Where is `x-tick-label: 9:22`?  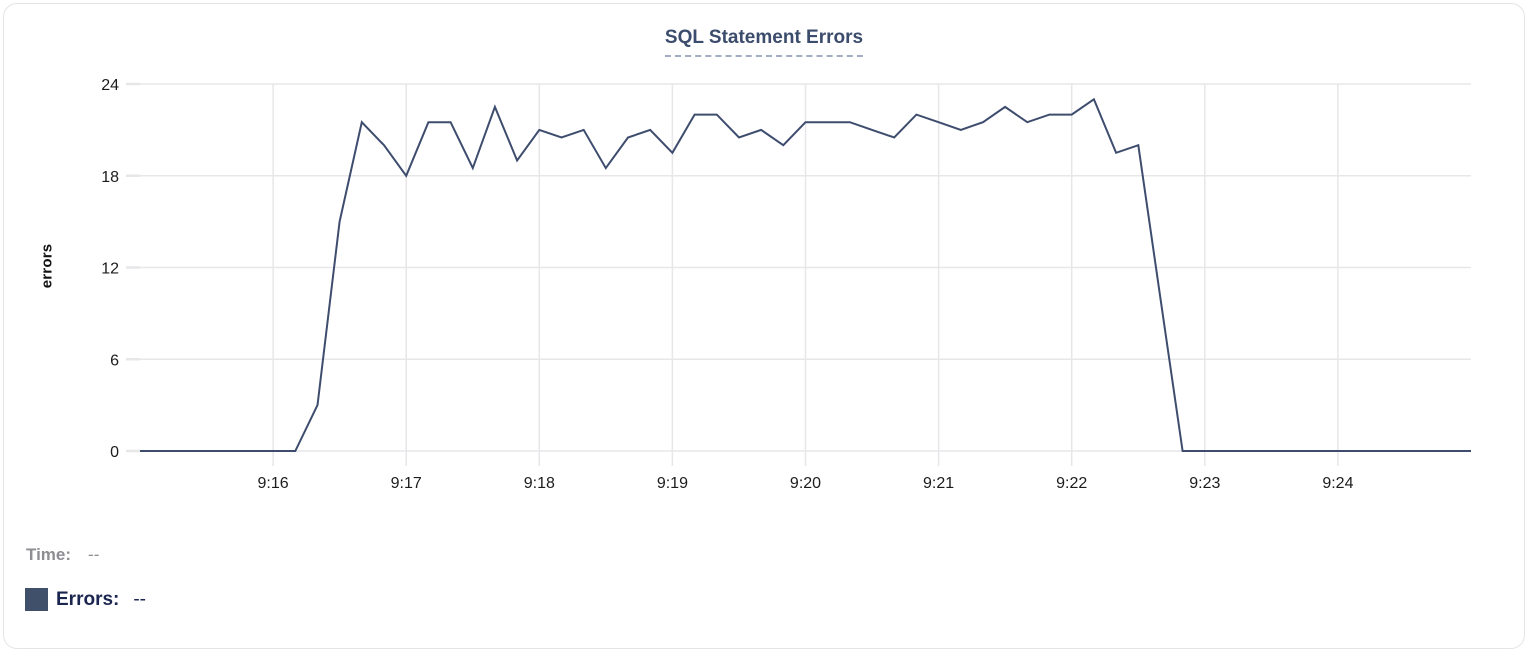 x-tick-label: 9:22 is located at coordinates (1071, 483).